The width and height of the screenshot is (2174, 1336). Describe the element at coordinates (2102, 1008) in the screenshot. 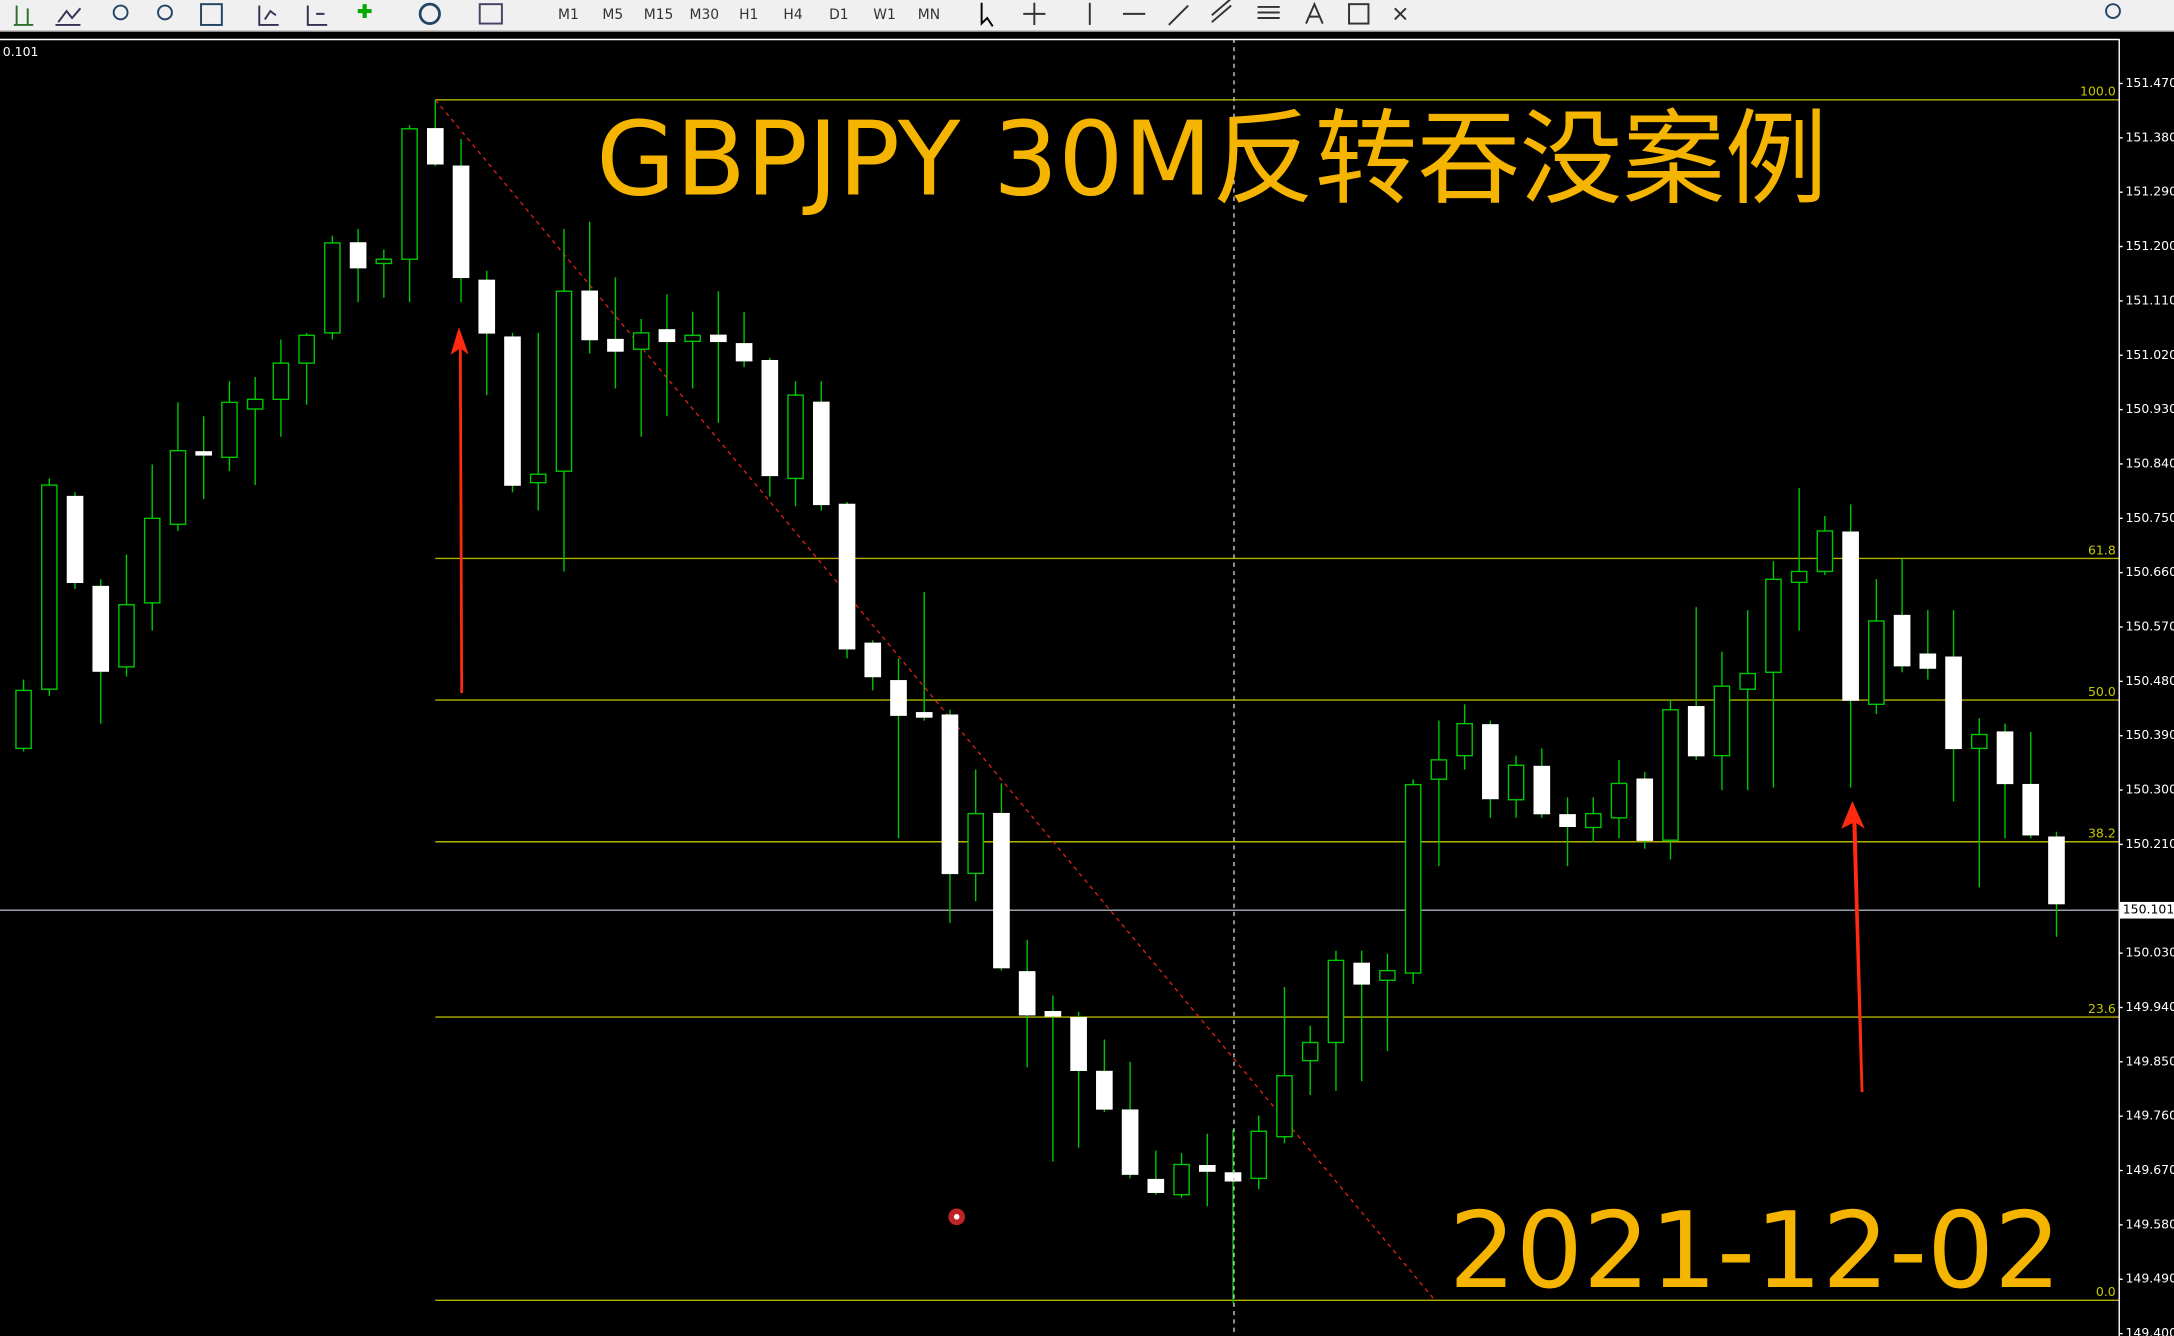

I see `fib-label: 23.6` at that location.